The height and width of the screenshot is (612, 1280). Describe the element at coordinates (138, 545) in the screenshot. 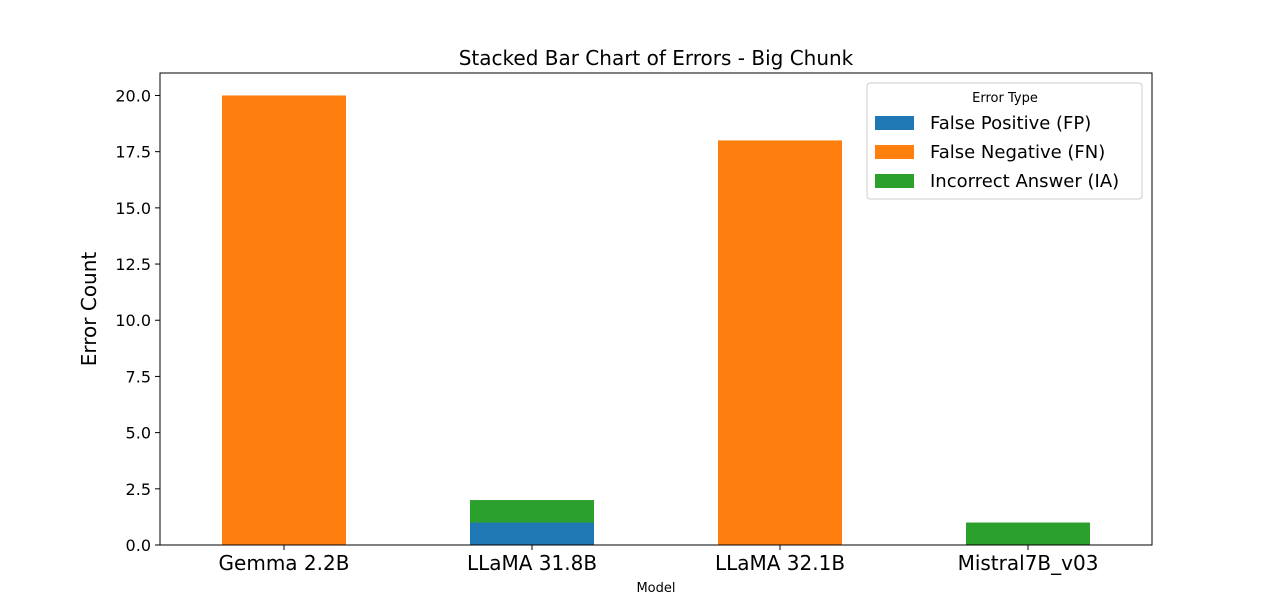

I see `y-tick-label: 0.0` at that location.